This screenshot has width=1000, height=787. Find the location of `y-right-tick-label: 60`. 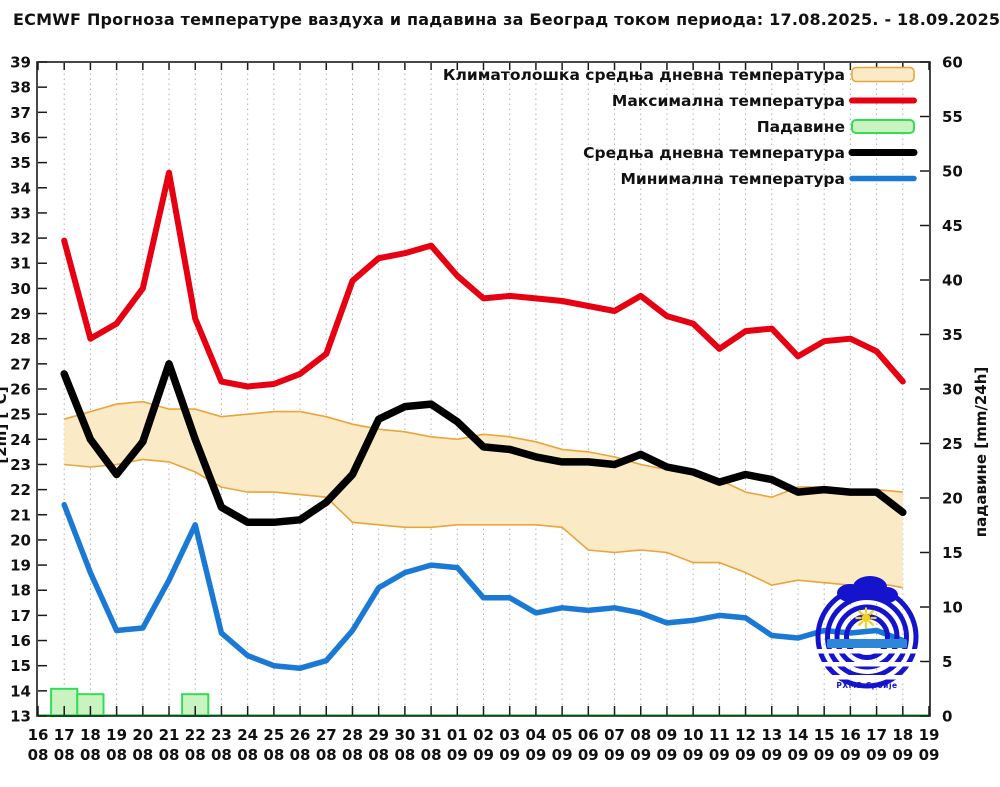

y-right-tick-label: 60 is located at coordinates (952, 63).